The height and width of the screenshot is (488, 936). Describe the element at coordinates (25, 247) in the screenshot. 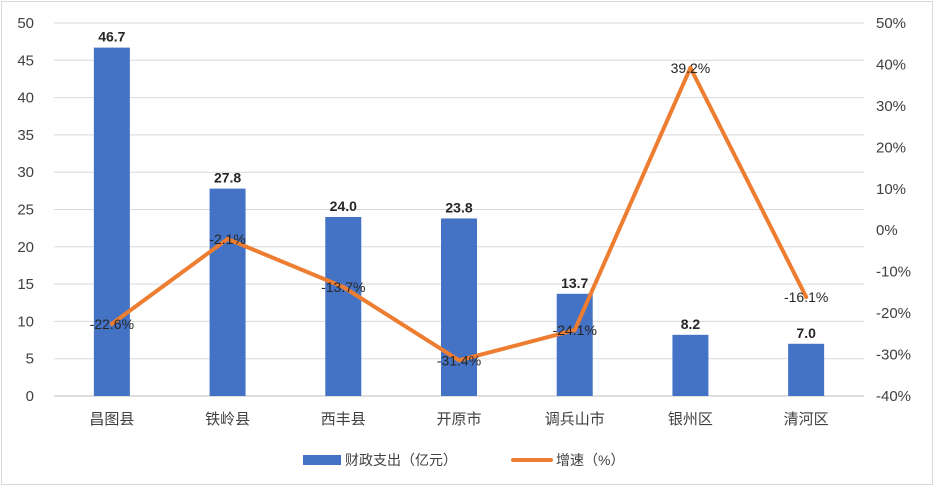

I see `y-left-tick-label: 20` at that location.